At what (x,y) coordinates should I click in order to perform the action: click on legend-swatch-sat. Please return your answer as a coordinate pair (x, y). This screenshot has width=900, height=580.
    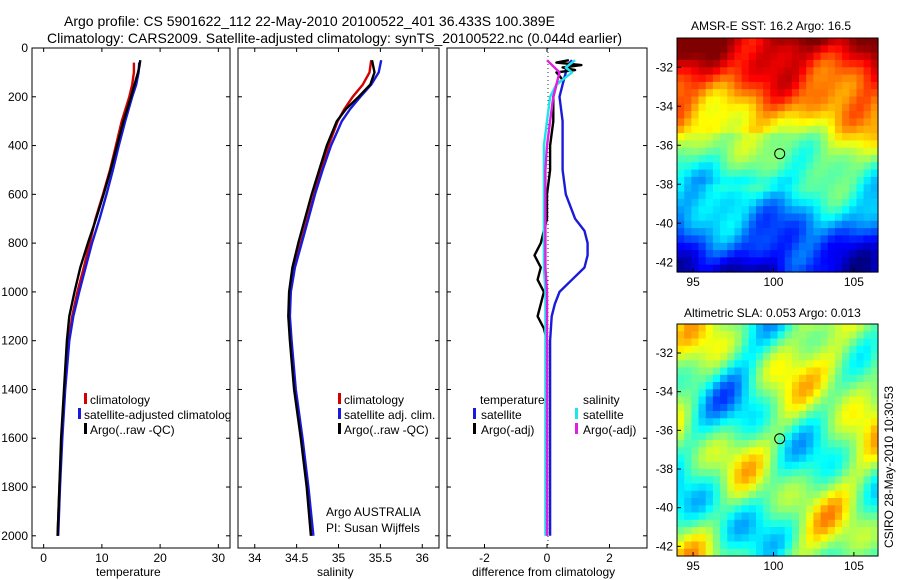
    Looking at the image, I should click on (339, 413).